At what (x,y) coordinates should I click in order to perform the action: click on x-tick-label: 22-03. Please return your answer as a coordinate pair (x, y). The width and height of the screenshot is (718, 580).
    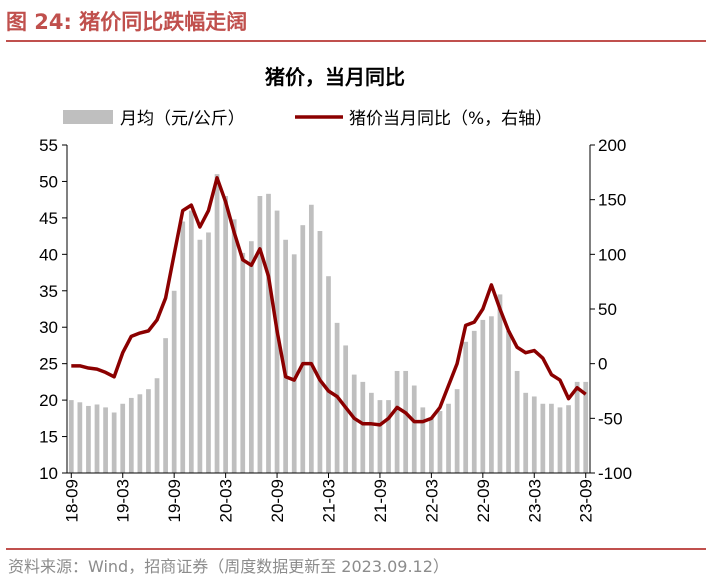
    Looking at the image, I should click on (431, 500).